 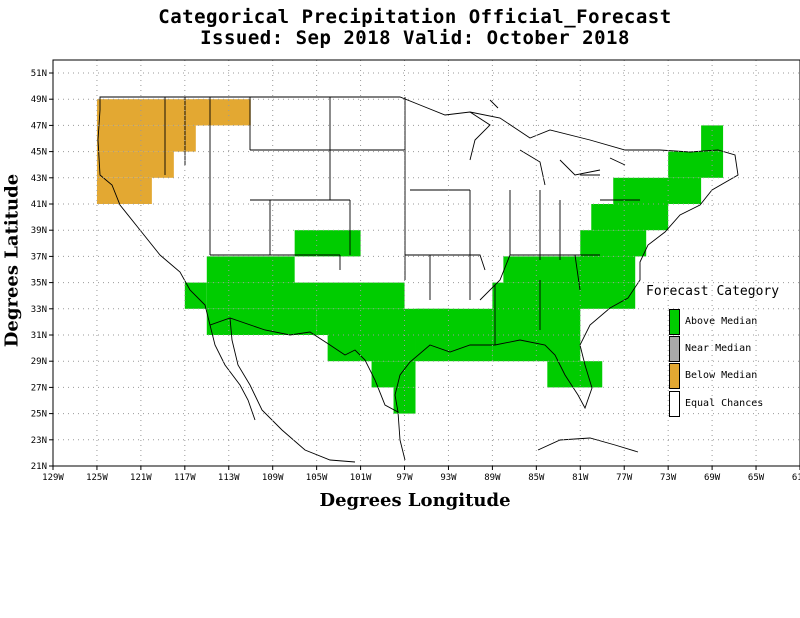 I want to click on y-tick-label: 23N, so click(x=39, y=441).